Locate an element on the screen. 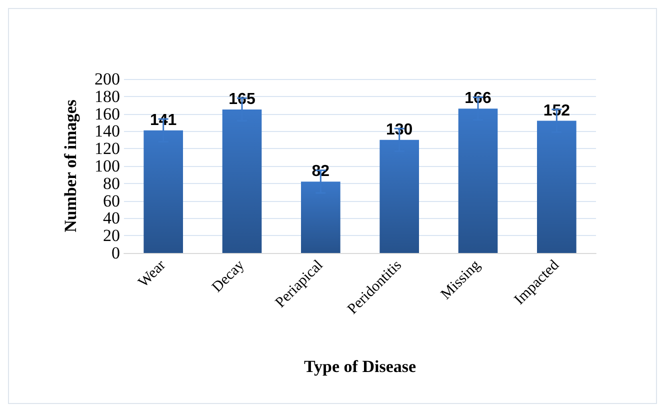 The height and width of the screenshot is (412, 665). data-label: 130 is located at coordinates (399, 129).